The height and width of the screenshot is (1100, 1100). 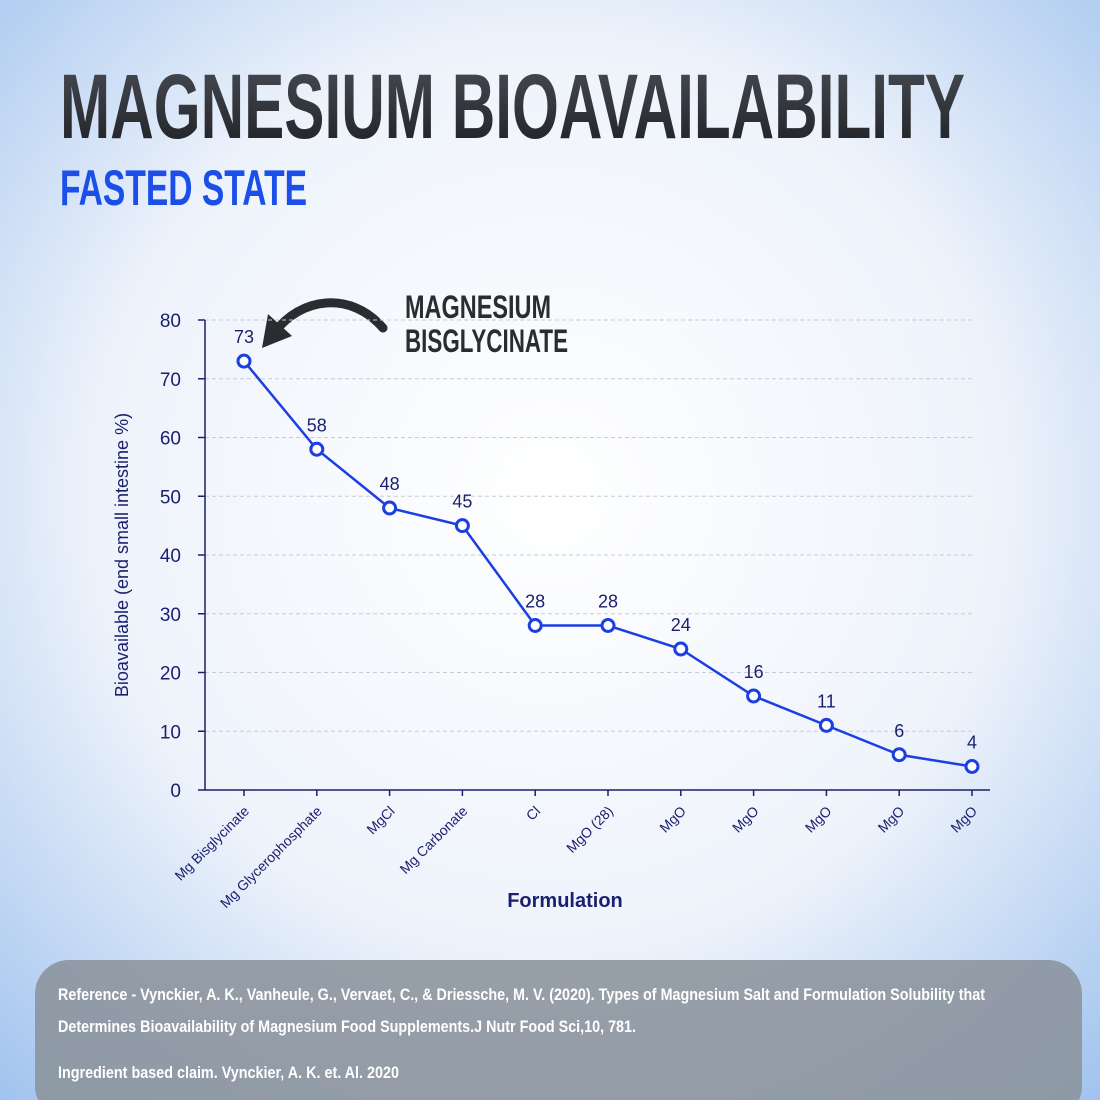 I want to click on annotation: MAGNESIUM, so click(x=478, y=307).